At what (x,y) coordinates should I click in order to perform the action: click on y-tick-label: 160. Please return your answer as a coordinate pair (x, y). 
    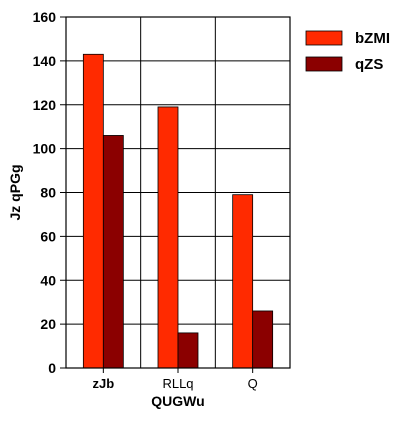
    Looking at the image, I should click on (45, 17).